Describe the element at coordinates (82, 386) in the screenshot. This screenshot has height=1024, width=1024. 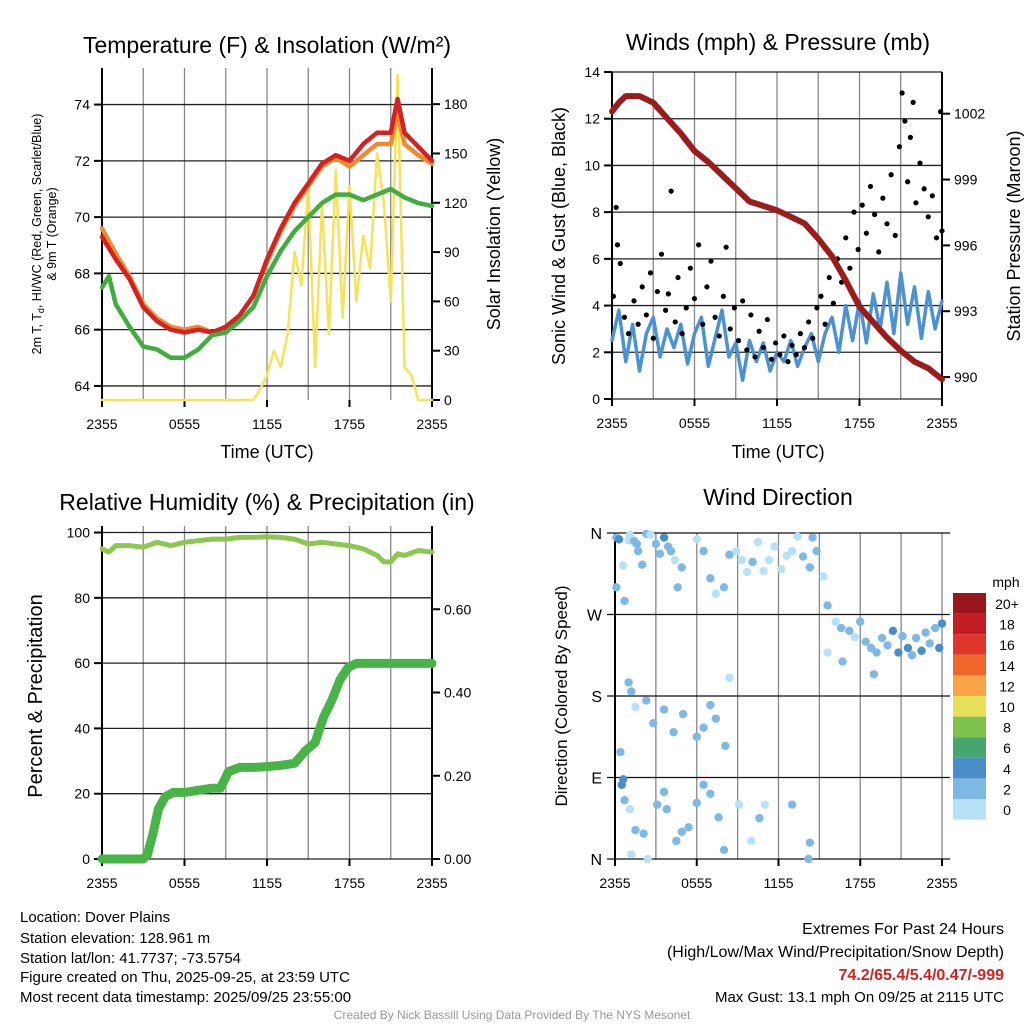
I see `temp-ytick-label: 64` at that location.